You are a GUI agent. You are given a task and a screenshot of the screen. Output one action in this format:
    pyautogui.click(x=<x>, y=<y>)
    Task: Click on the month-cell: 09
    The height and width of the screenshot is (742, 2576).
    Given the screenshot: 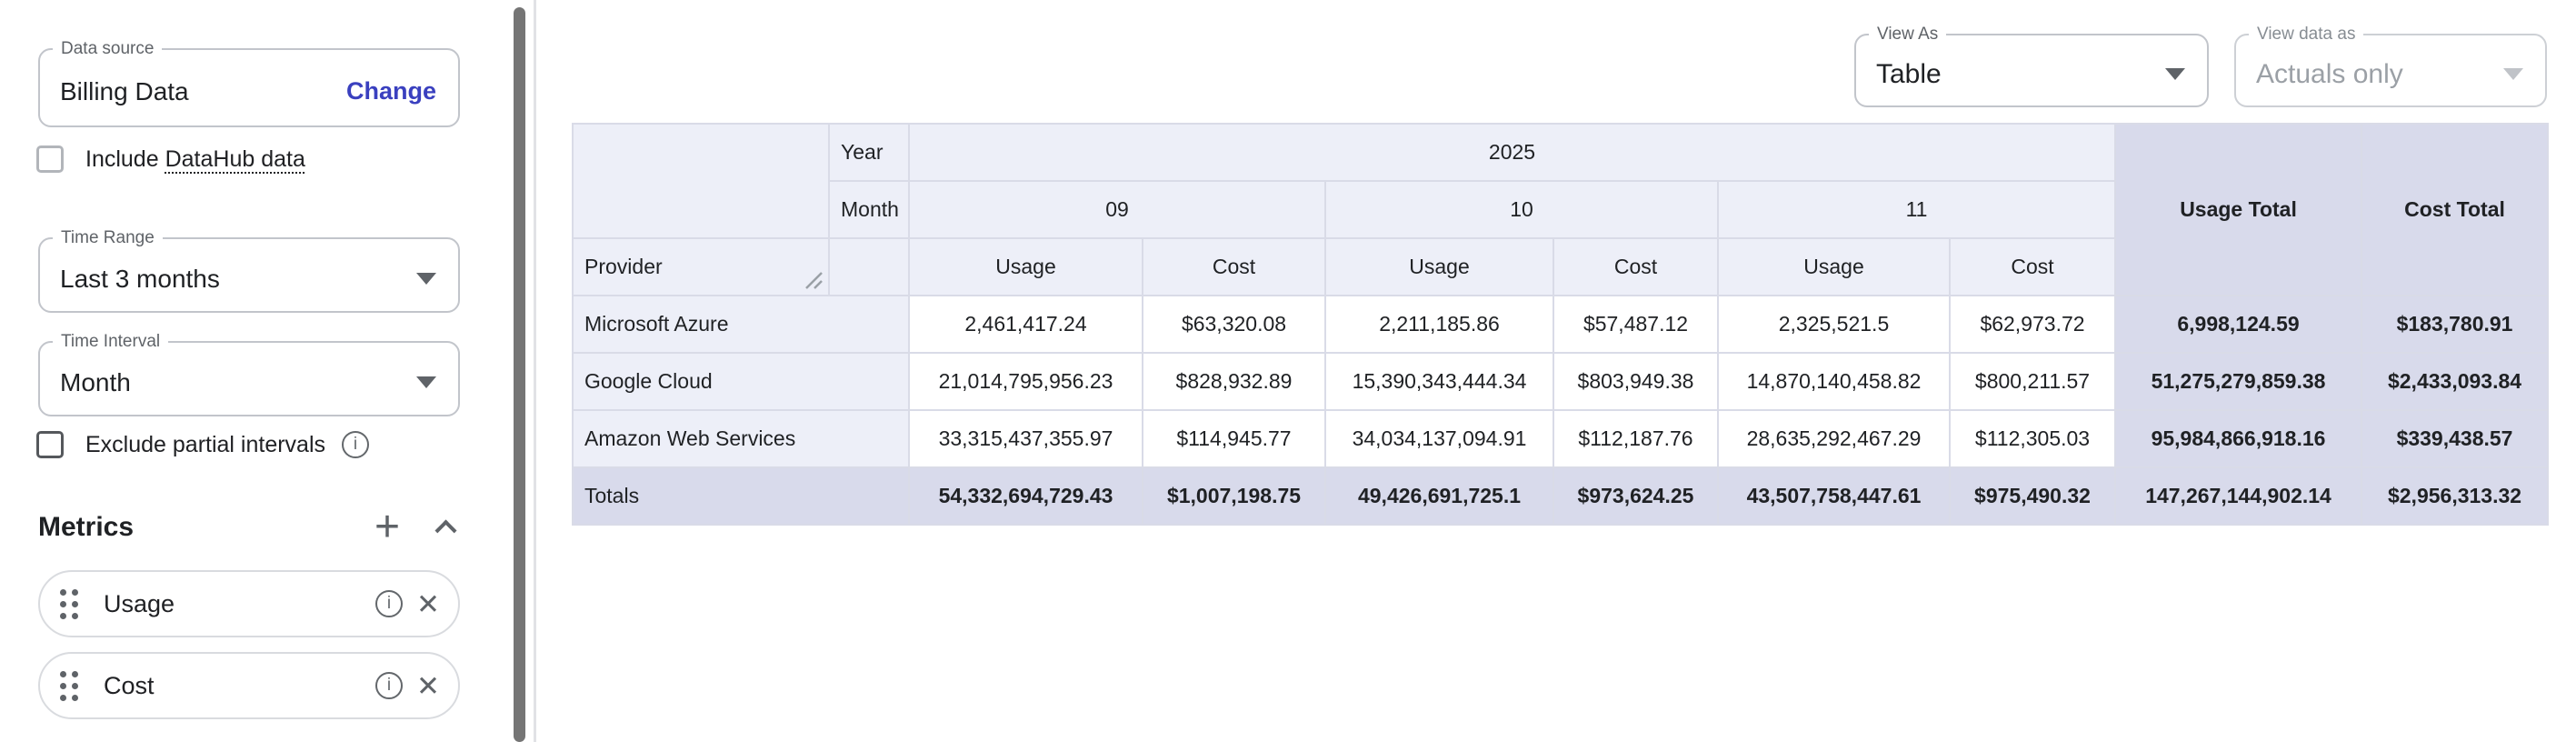 What is the action you would take?
    pyautogui.click(x=1117, y=209)
    